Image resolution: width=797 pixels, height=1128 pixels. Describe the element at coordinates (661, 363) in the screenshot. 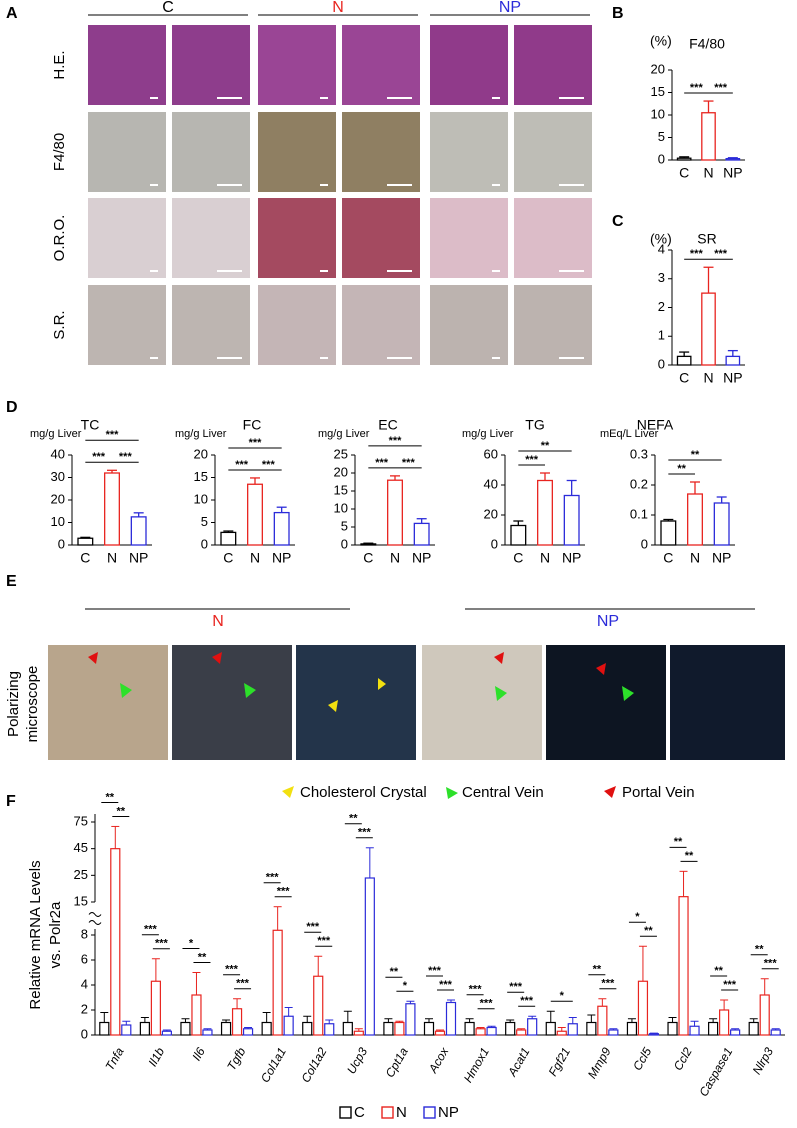

I see `y-tick-label: 0` at that location.